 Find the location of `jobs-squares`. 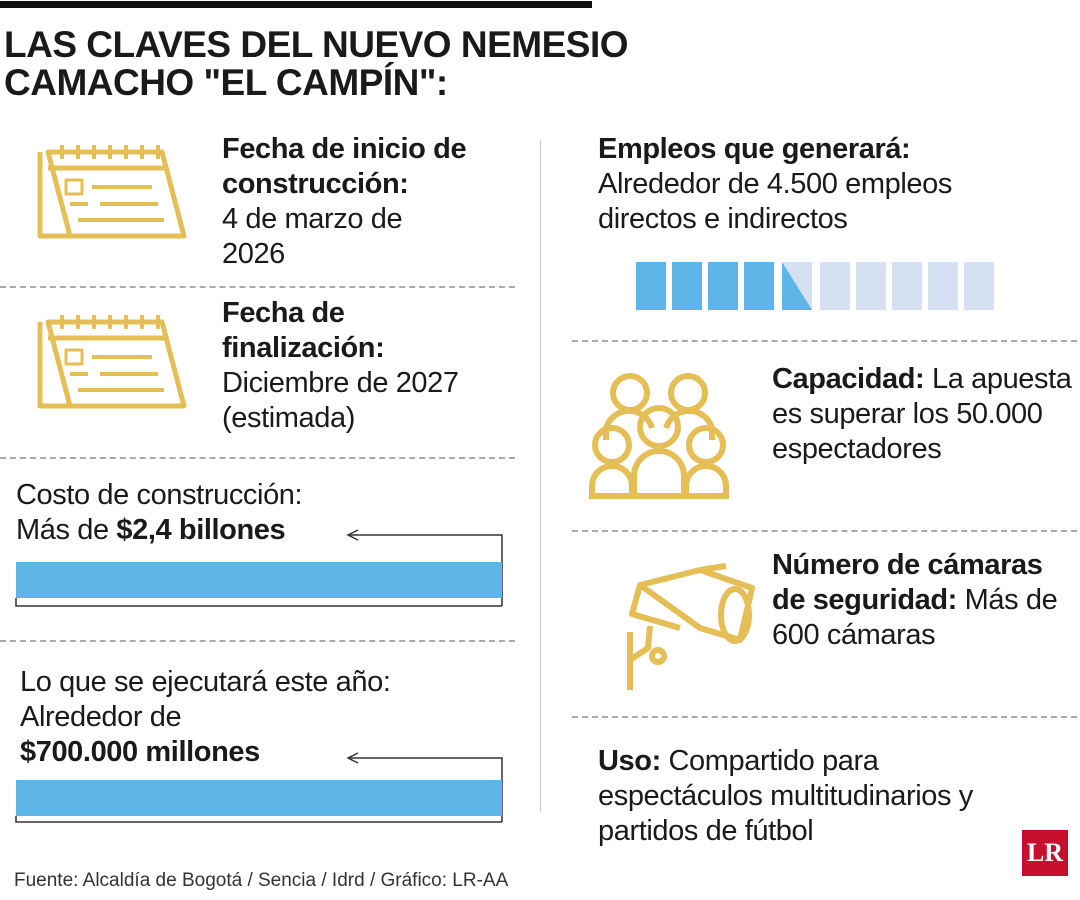

jobs-squares is located at coordinates (815, 286).